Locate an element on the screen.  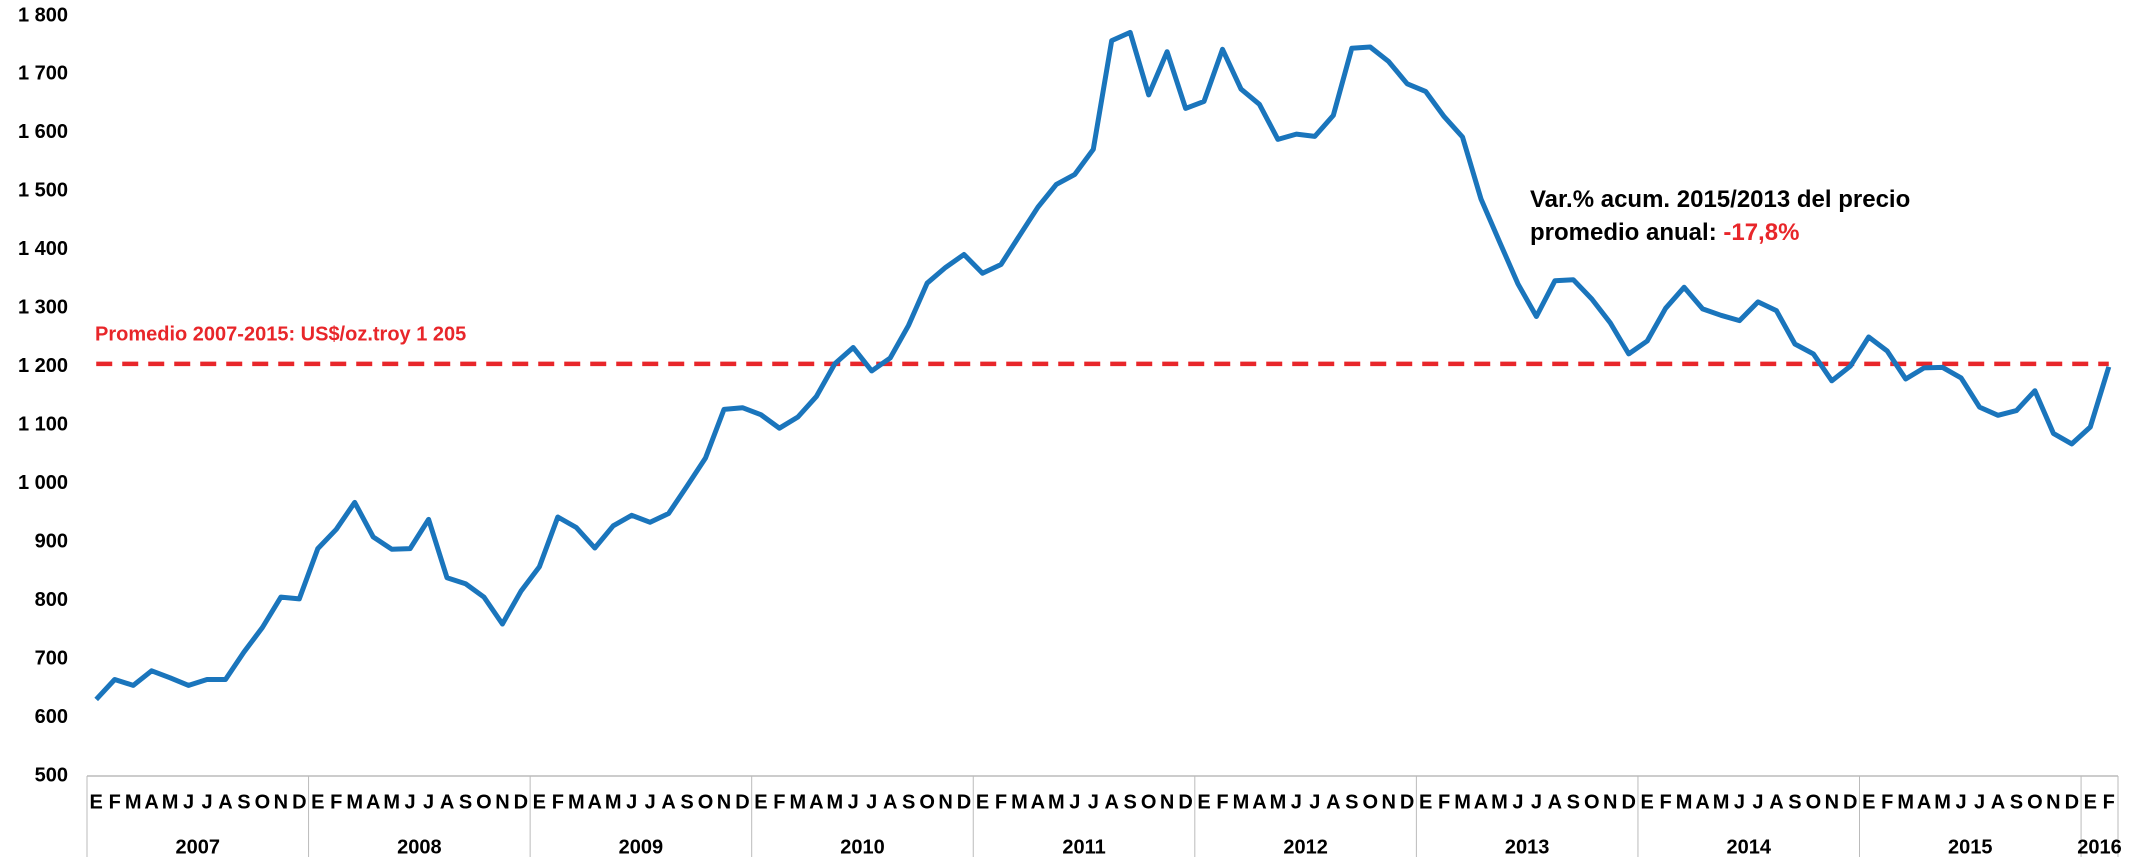
y-tick-label: 600 is located at coordinates (51, 717).